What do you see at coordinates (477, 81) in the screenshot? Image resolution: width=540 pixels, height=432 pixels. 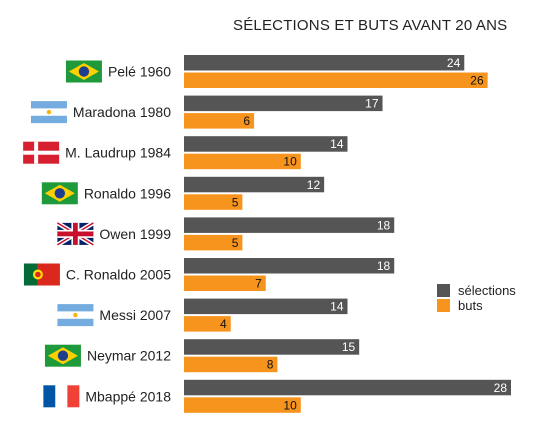 I see `bar-value-label: 26` at bounding box center [477, 81].